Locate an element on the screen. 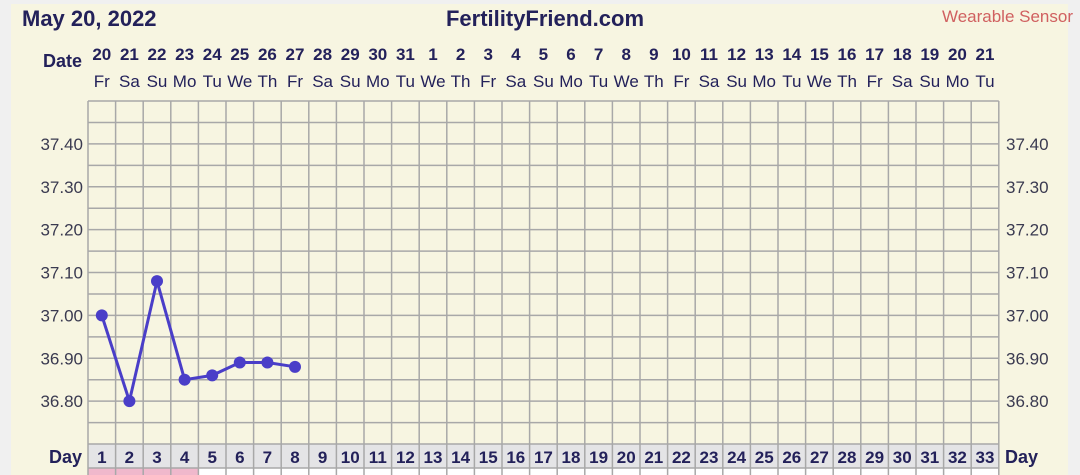 The width and height of the screenshot is (1080, 475). day-number-label: 20 is located at coordinates (626, 457).